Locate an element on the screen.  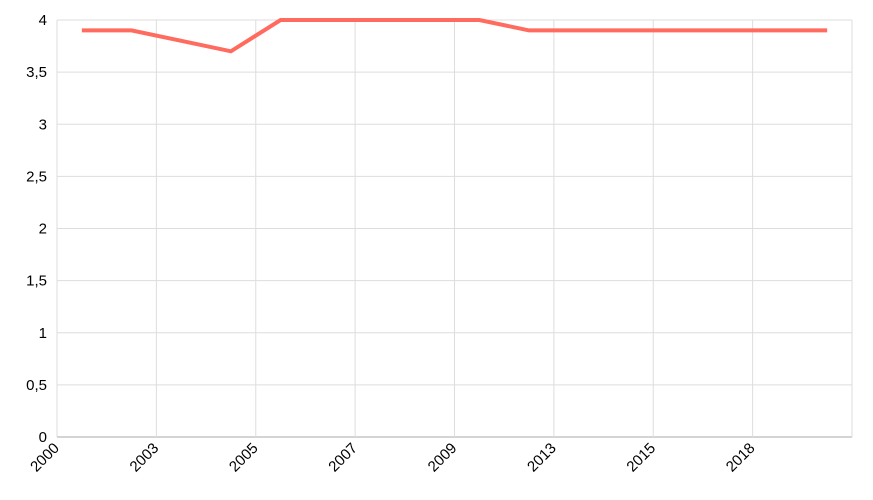
series-layer is located at coordinates (454, 36).